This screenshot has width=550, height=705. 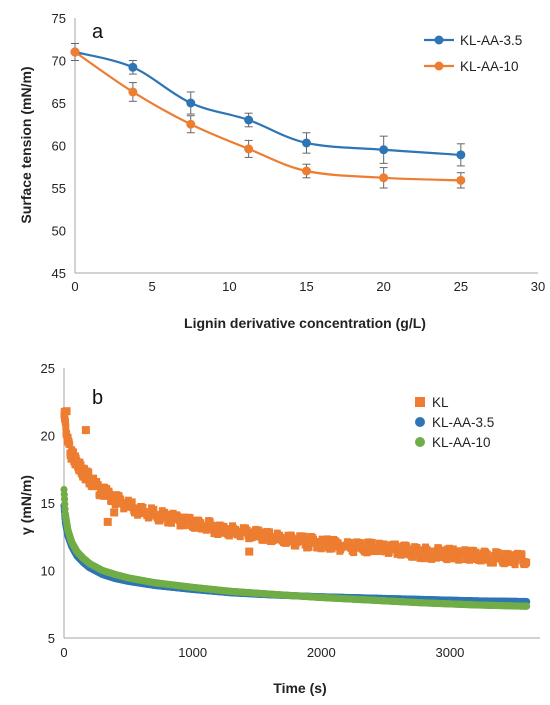 I want to click on panel-a-x-tick-label: 10, so click(x=229, y=286).